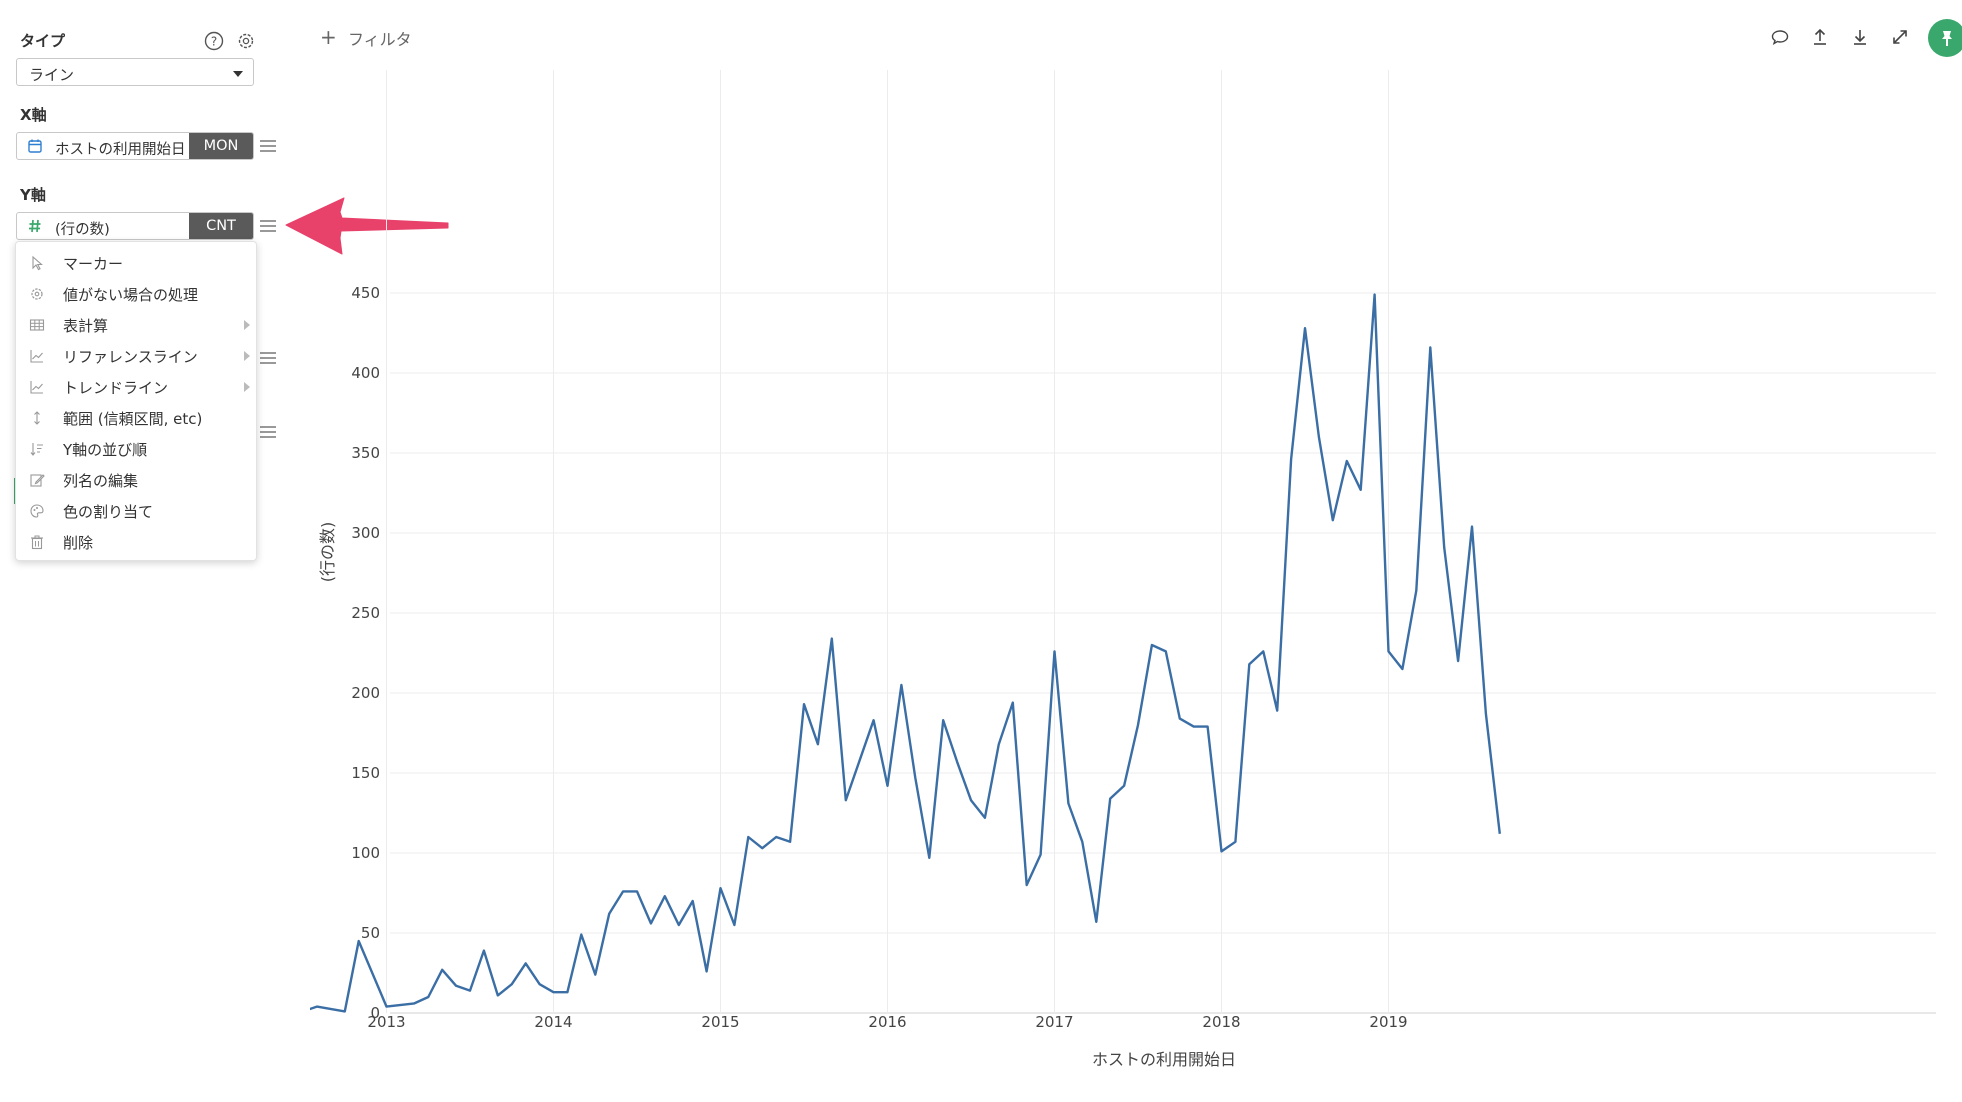 The image size is (1962, 1102). I want to click on download-icon, so click(1860, 37).